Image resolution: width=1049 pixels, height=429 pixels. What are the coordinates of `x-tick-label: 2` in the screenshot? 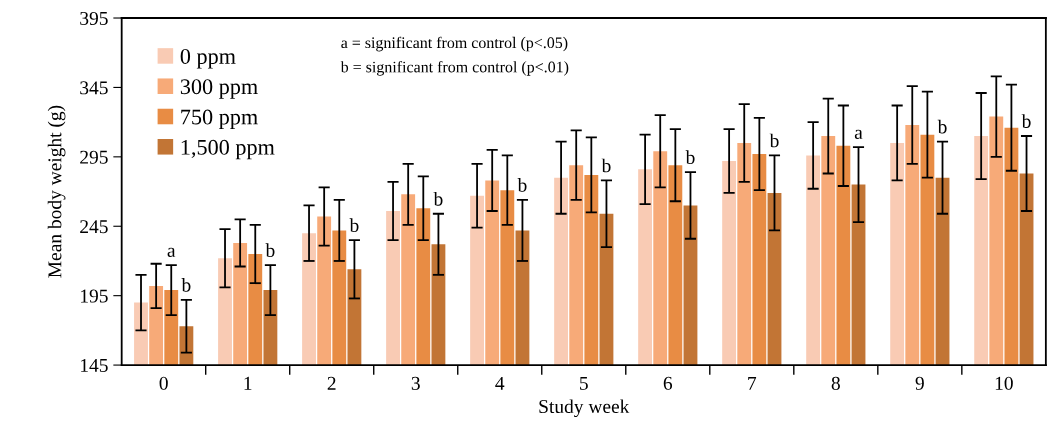 It's located at (331, 383).